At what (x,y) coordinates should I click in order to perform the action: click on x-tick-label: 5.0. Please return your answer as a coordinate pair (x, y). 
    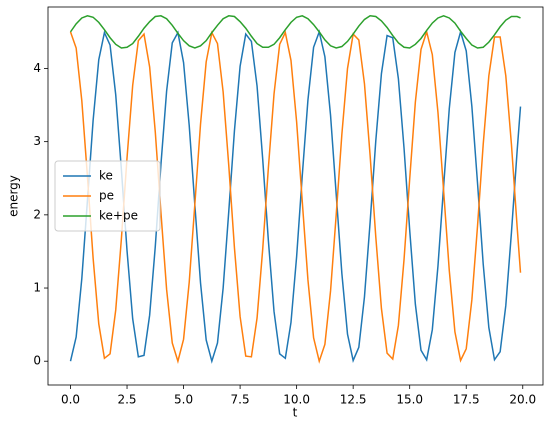
    Looking at the image, I should click on (183, 400).